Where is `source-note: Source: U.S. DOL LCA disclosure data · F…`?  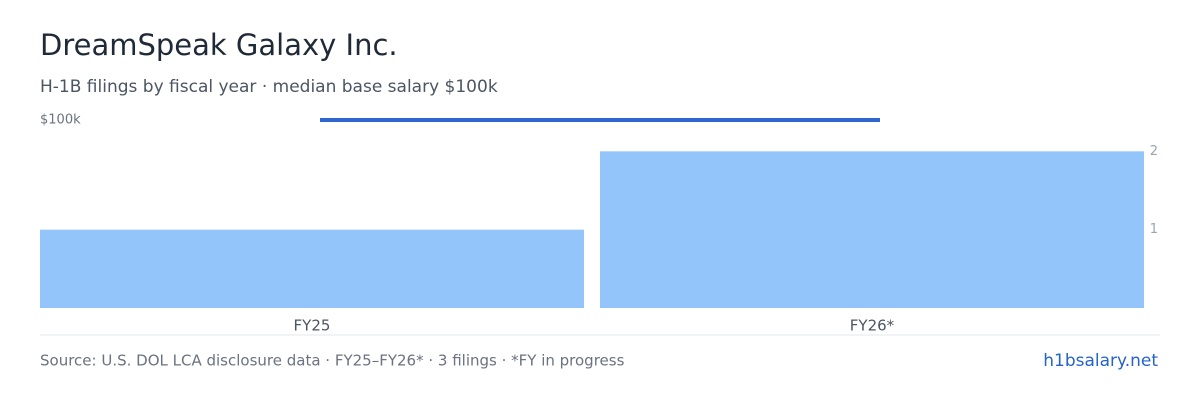 source-note: Source: U.S. DOL LCA disclosure data · F… is located at coordinates (332, 361).